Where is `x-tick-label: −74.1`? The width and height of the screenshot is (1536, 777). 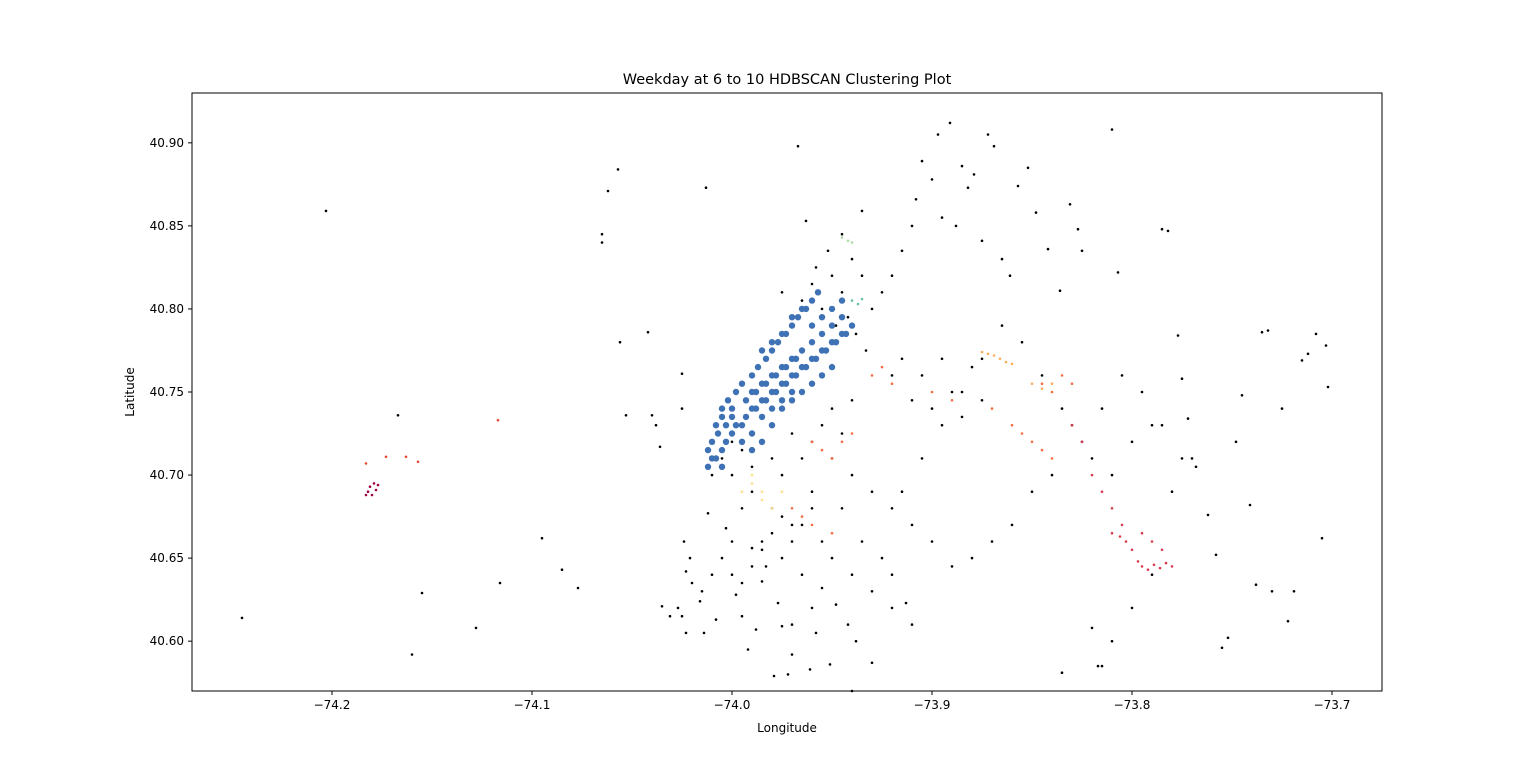 x-tick-label: −74.1 is located at coordinates (532, 705).